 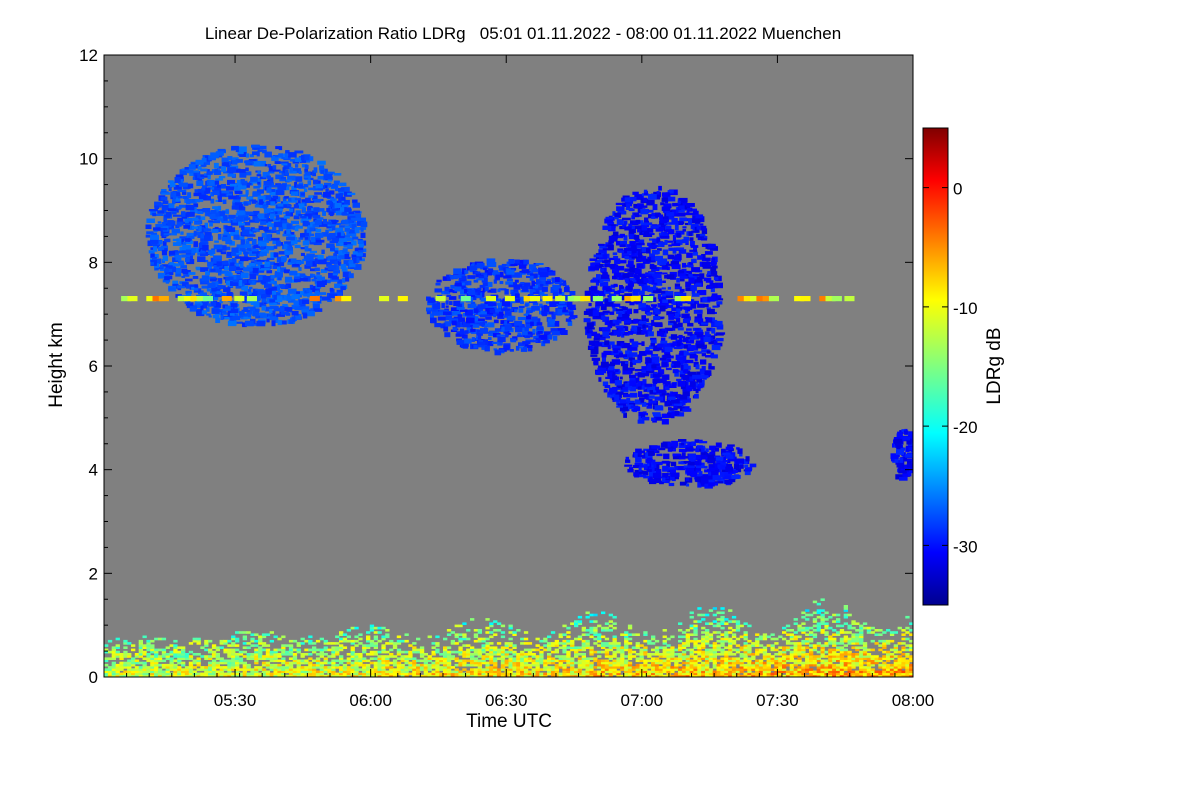 What do you see at coordinates (93, 262) in the screenshot?
I see `y-tick-label: 8` at bounding box center [93, 262].